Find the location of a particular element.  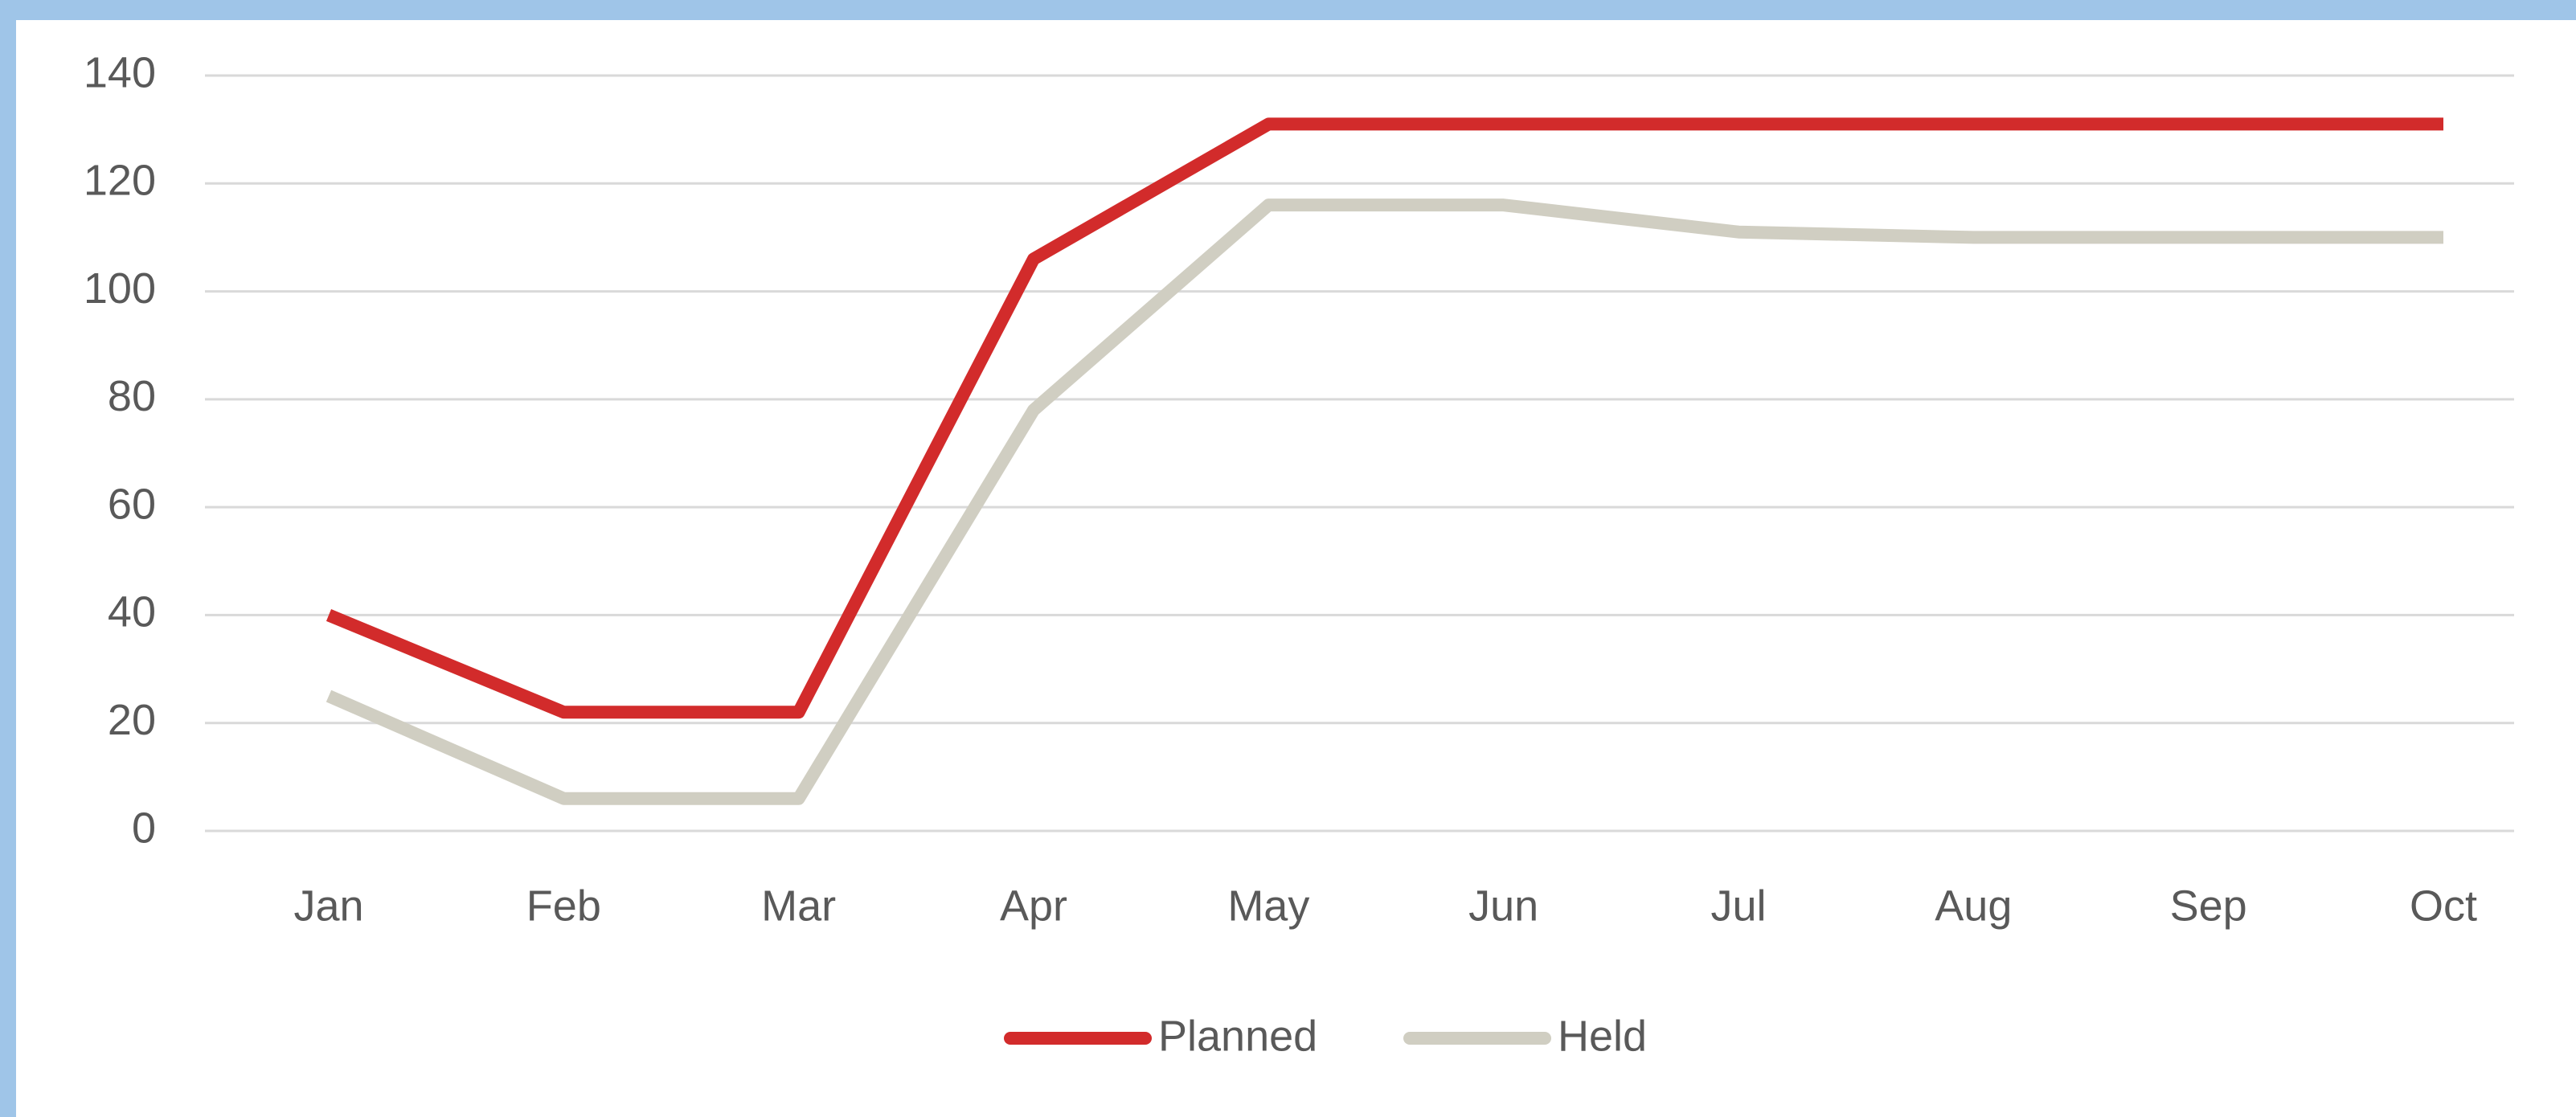

x-tick-label: Mar is located at coordinates (798, 906).